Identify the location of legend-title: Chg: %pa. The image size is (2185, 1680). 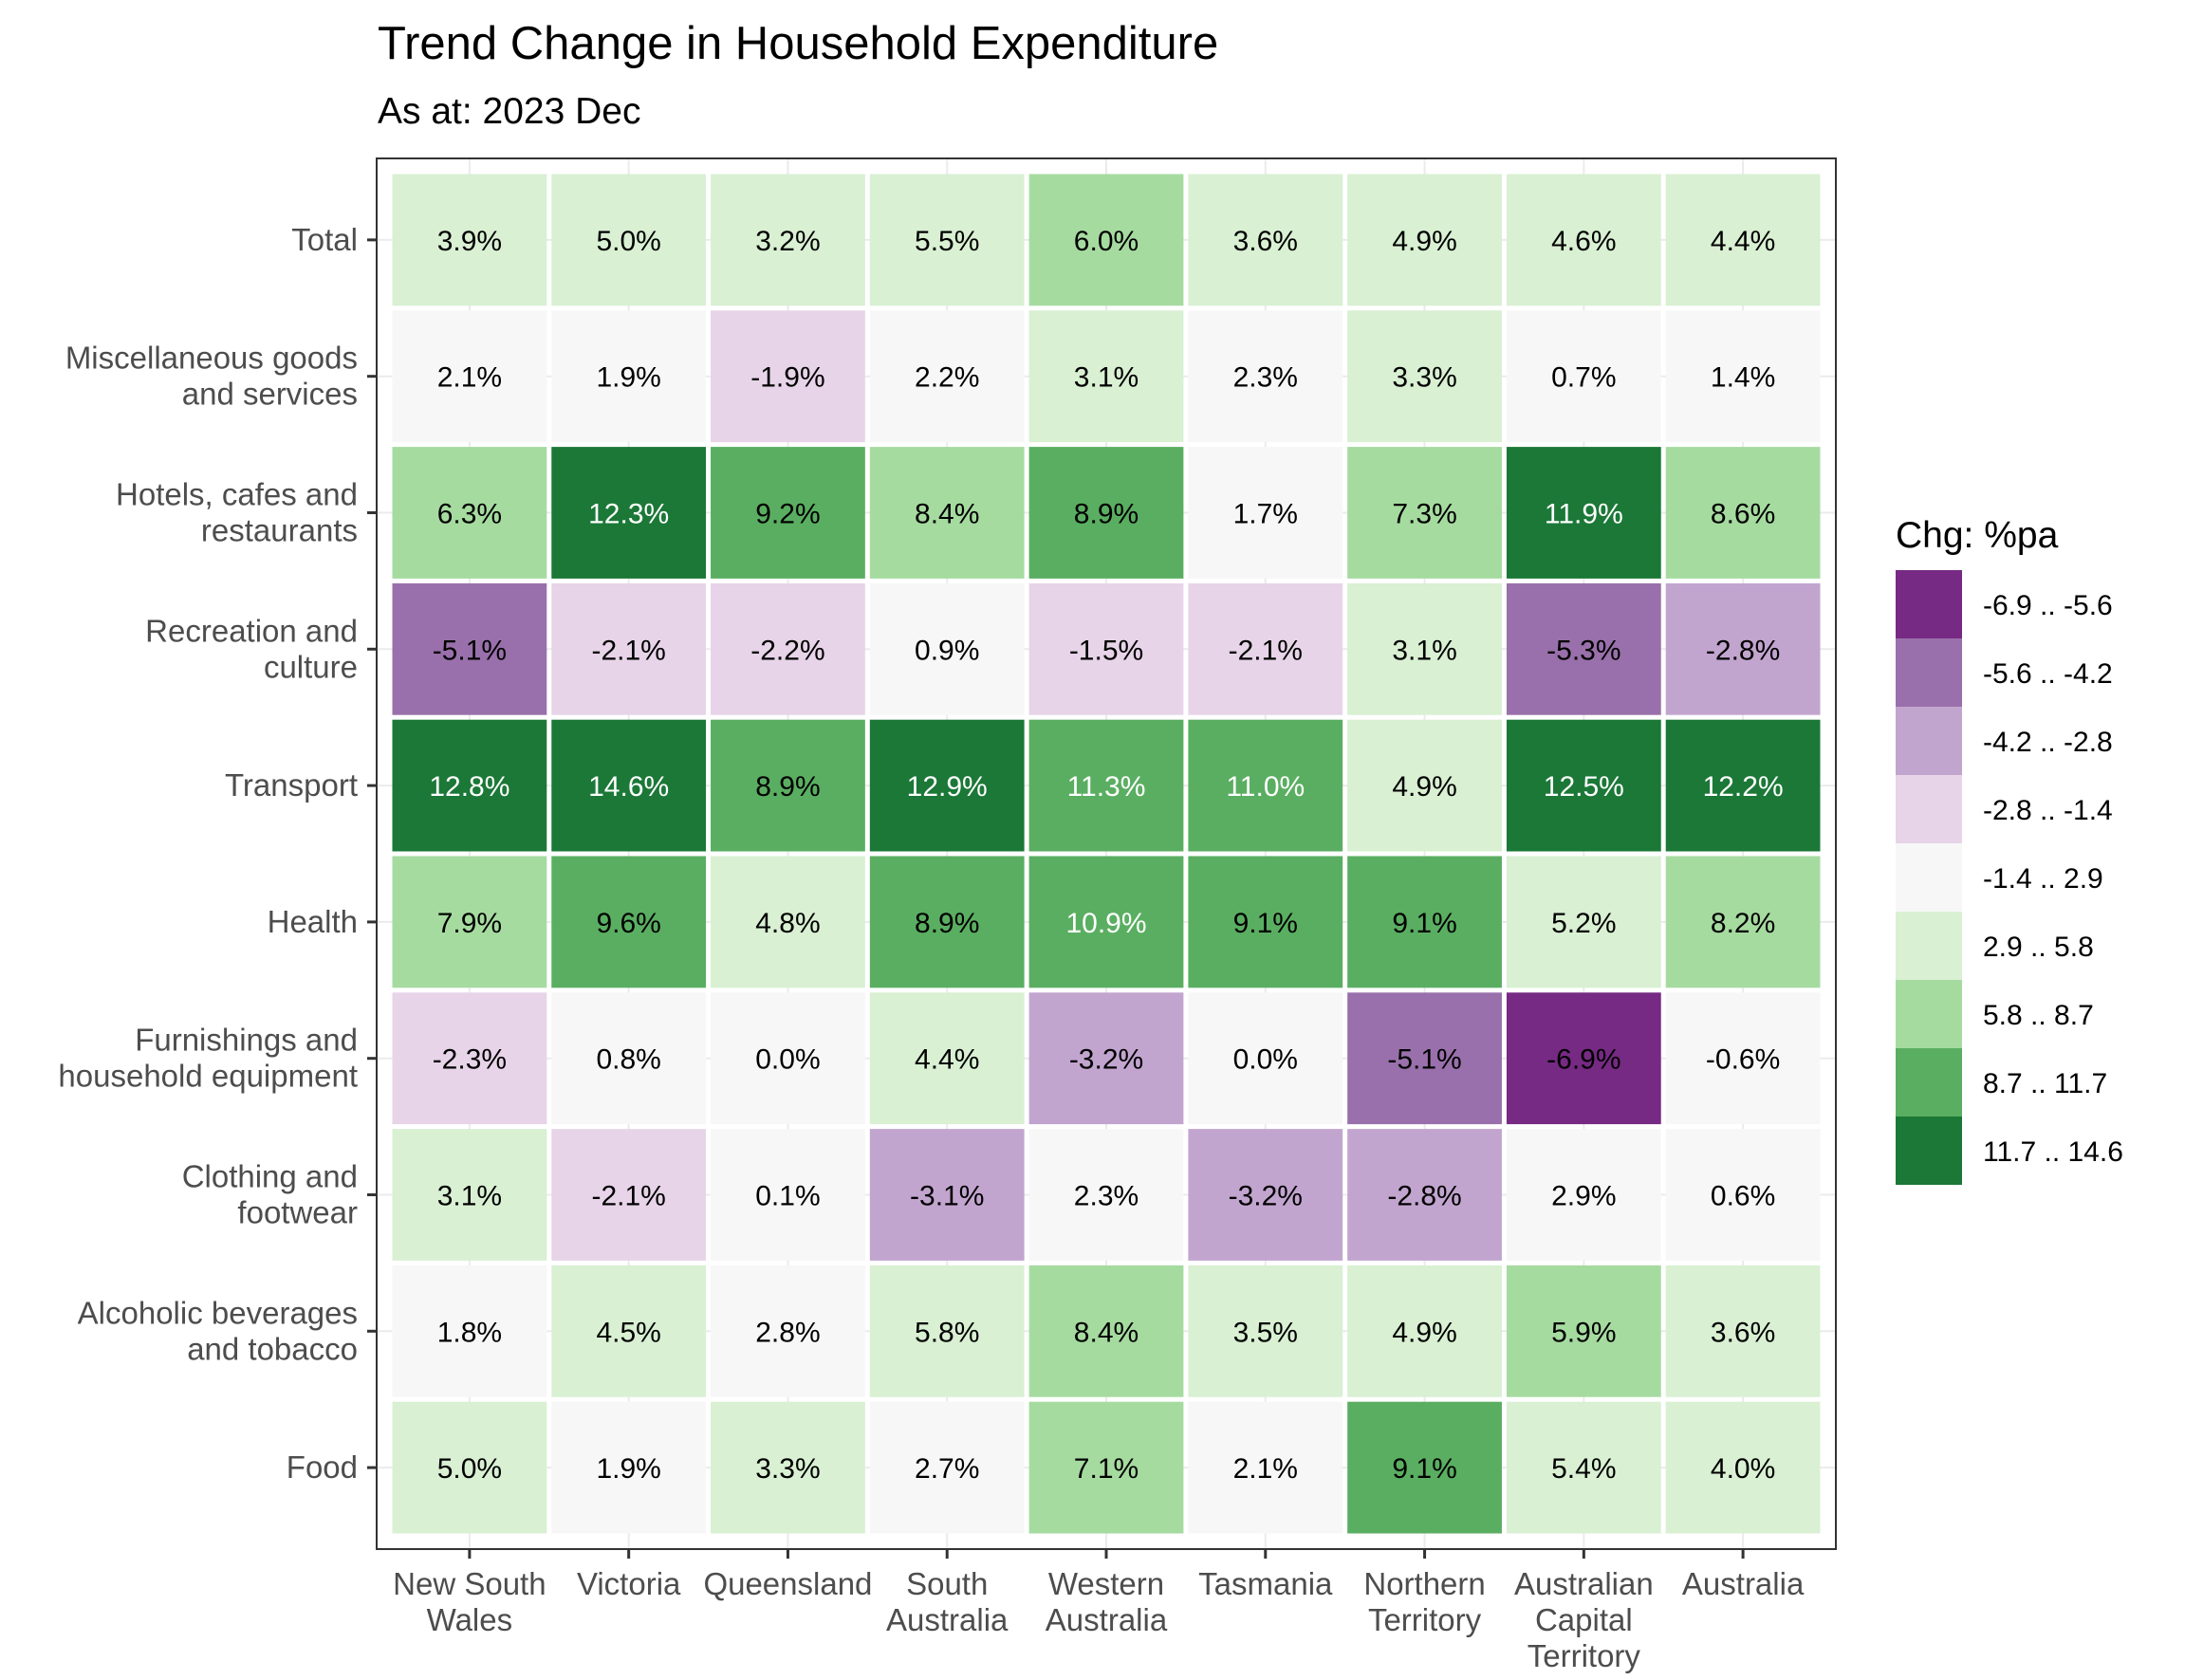
(1978, 535).